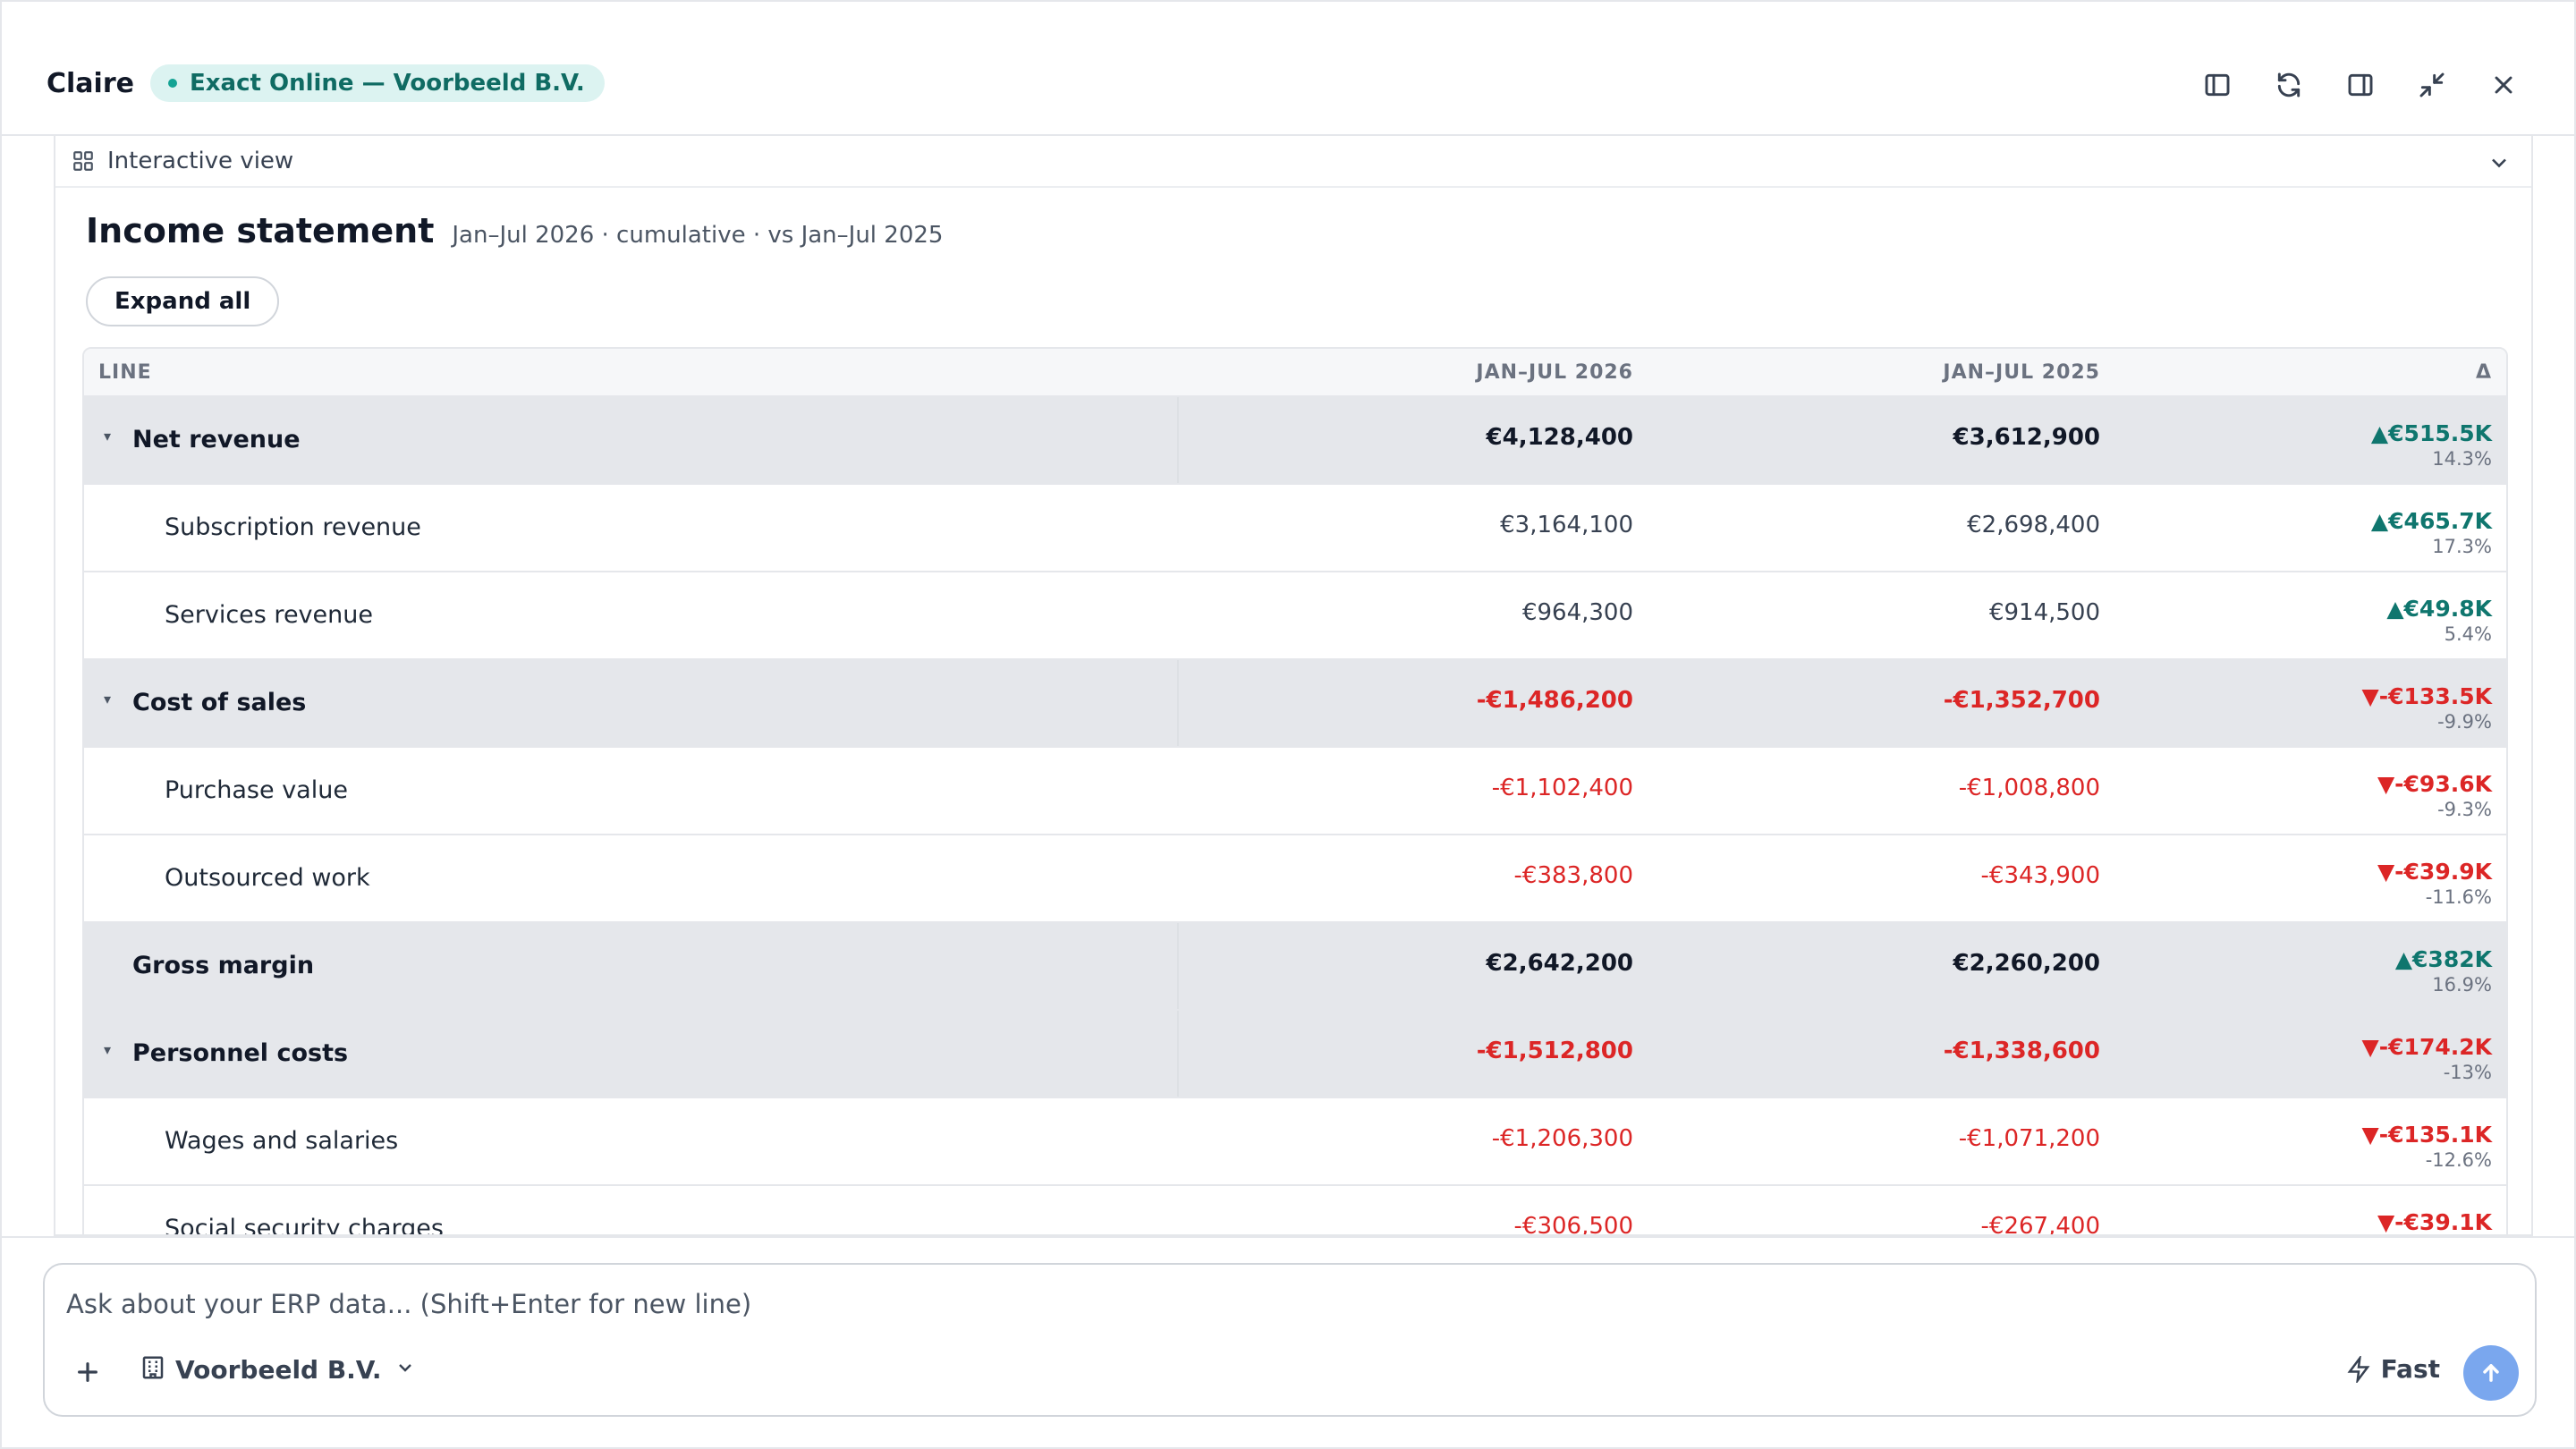 The image size is (2576, 1449). Describe the element at coordinates (2033, 525) in the screenshot. I see `value-2025: €2,698,400` at that location.